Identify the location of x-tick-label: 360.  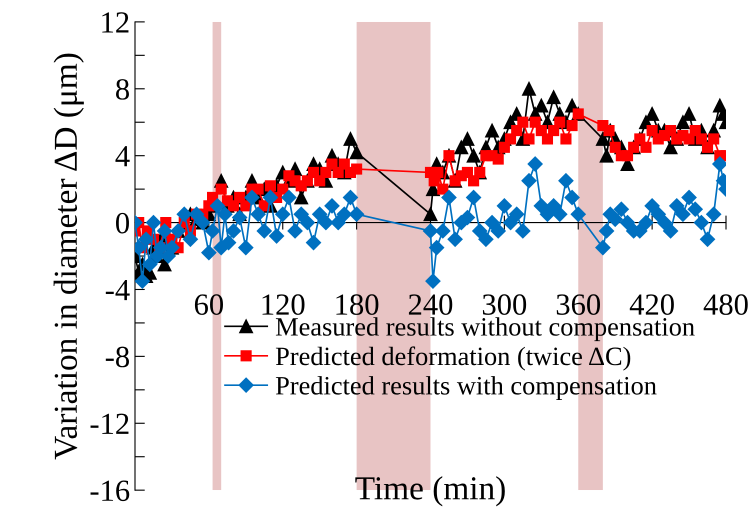
(578, 304).